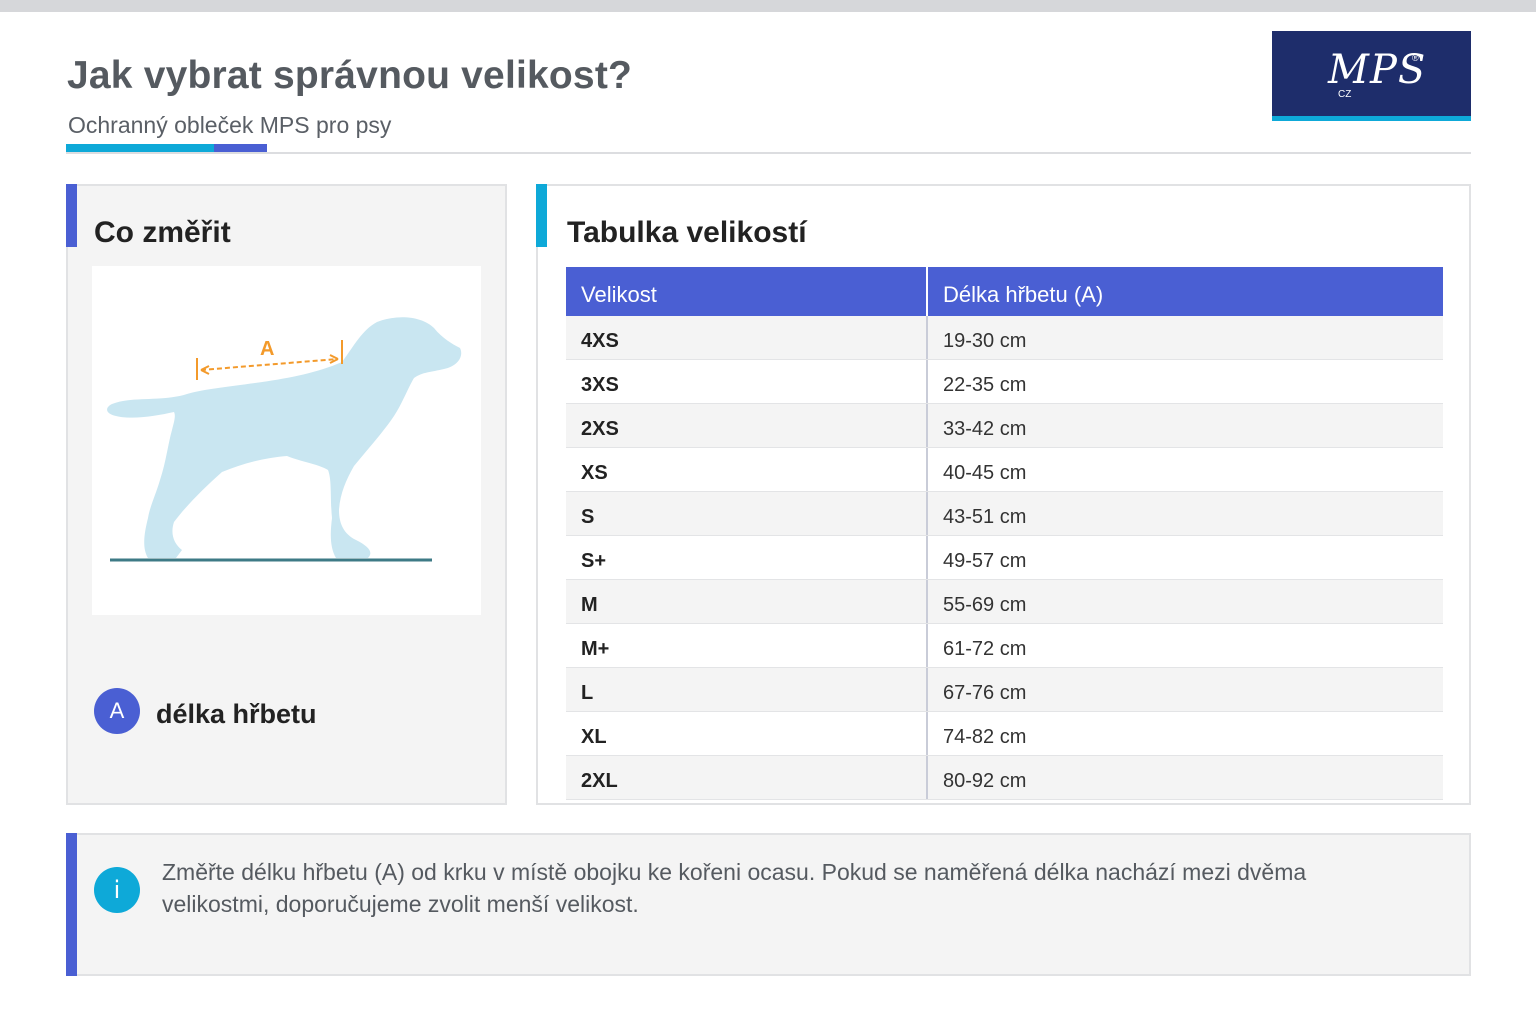 This screenshot has height=1024, width=1536. I want to click on table-row: M+ 61-72 cm, so click(1004, 646).